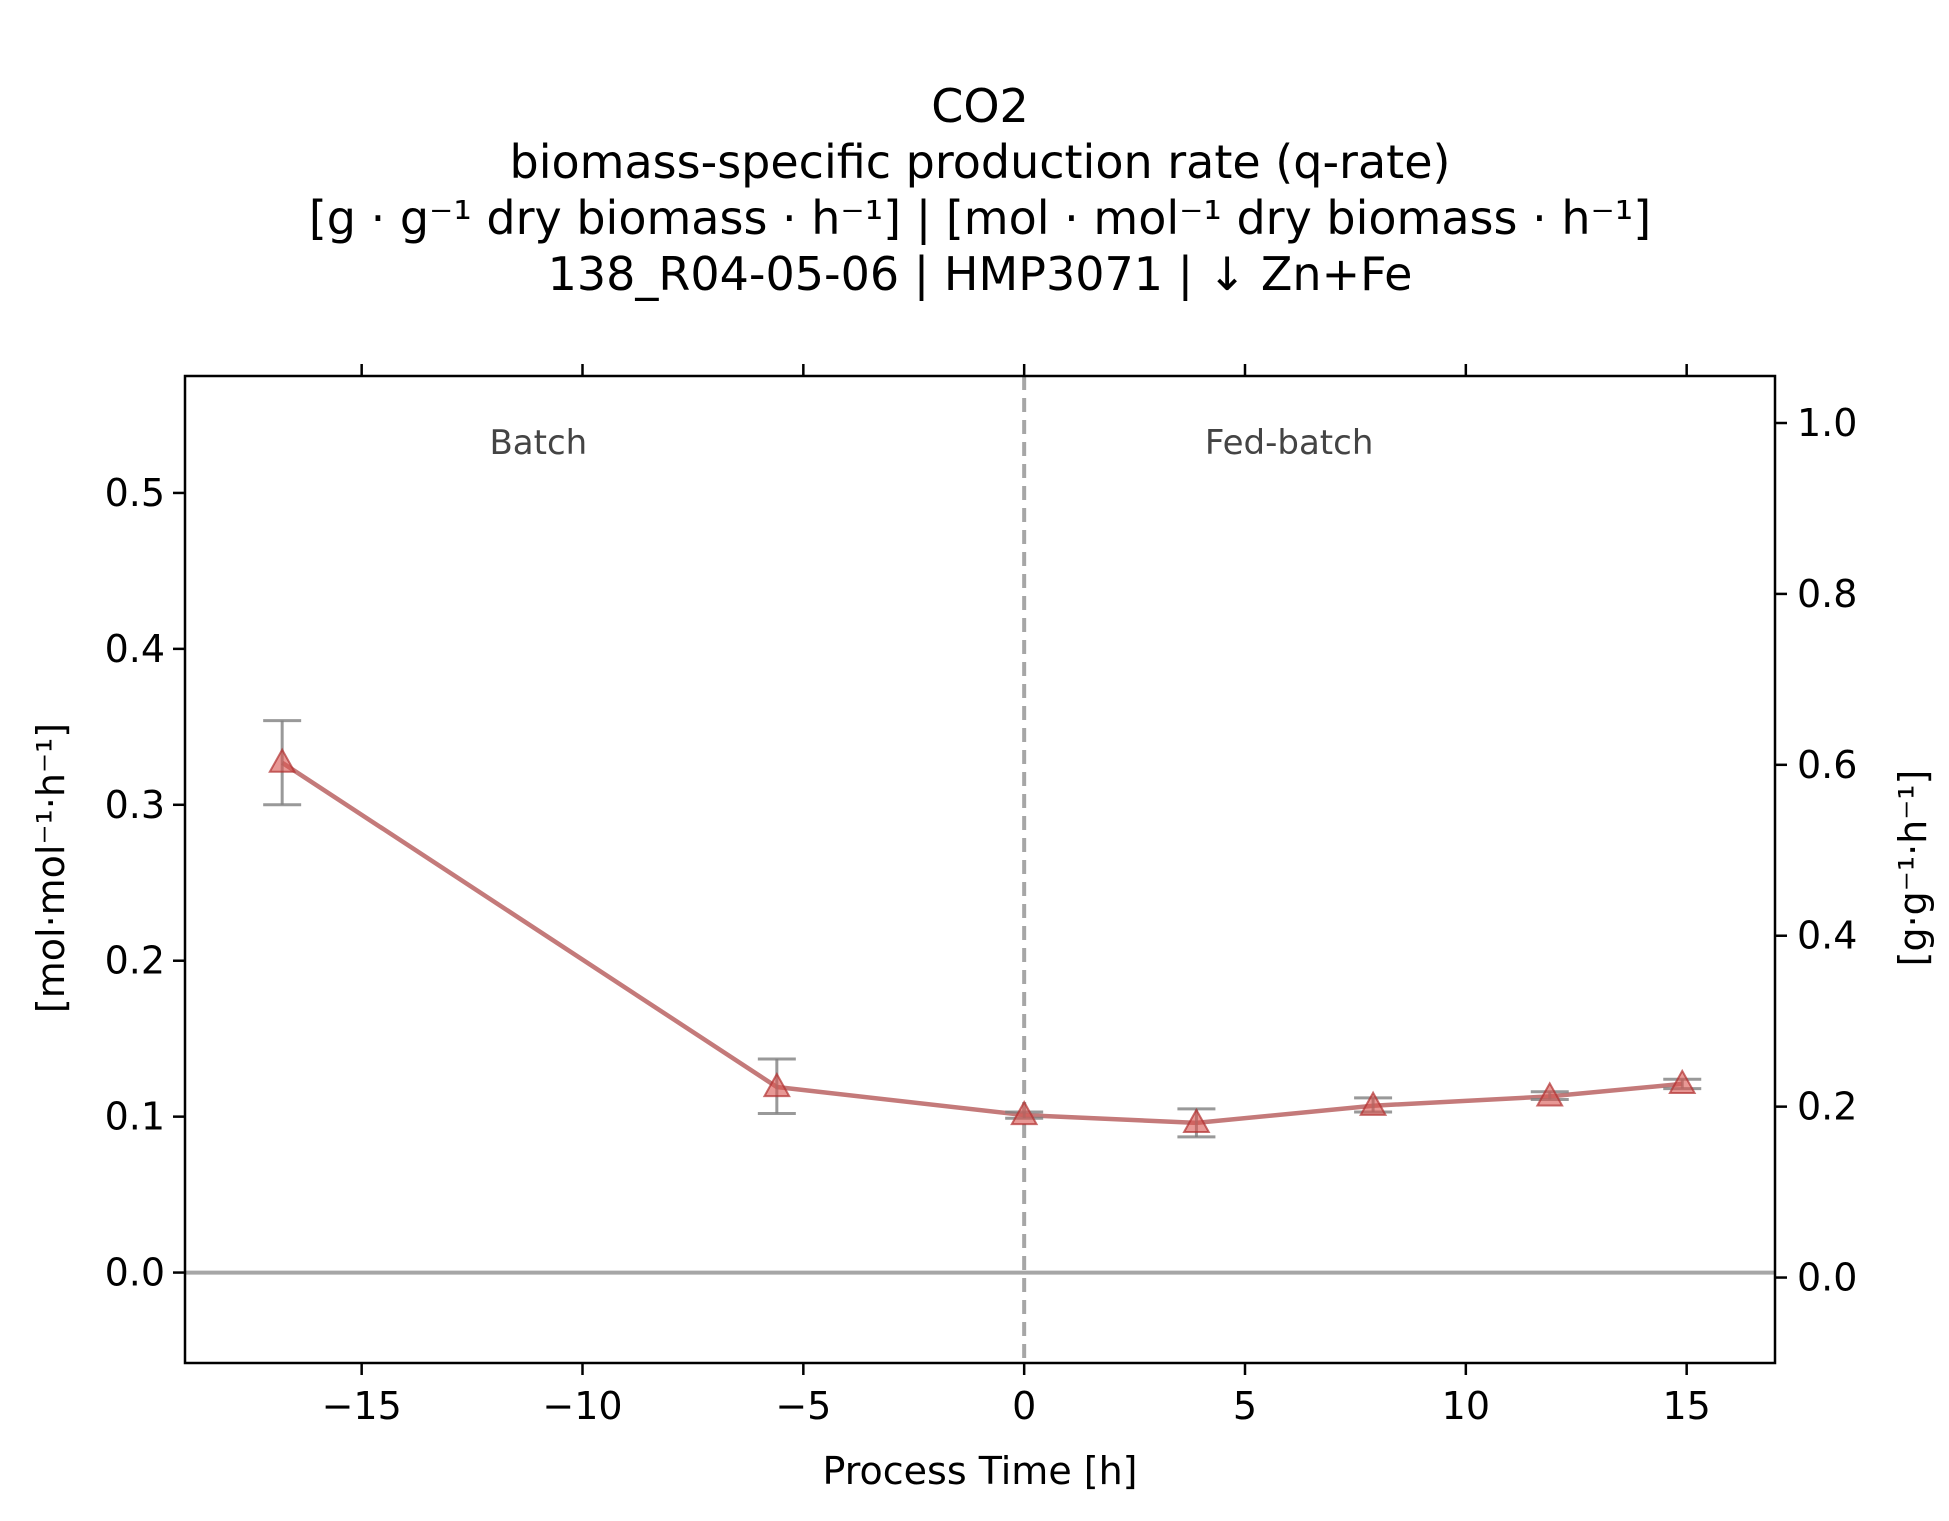 The image size is (1949, 1521). Describe the element at coordinates (1827, 936) in the screenshot. I see `y-right-tick-label: 0.4` at that location.